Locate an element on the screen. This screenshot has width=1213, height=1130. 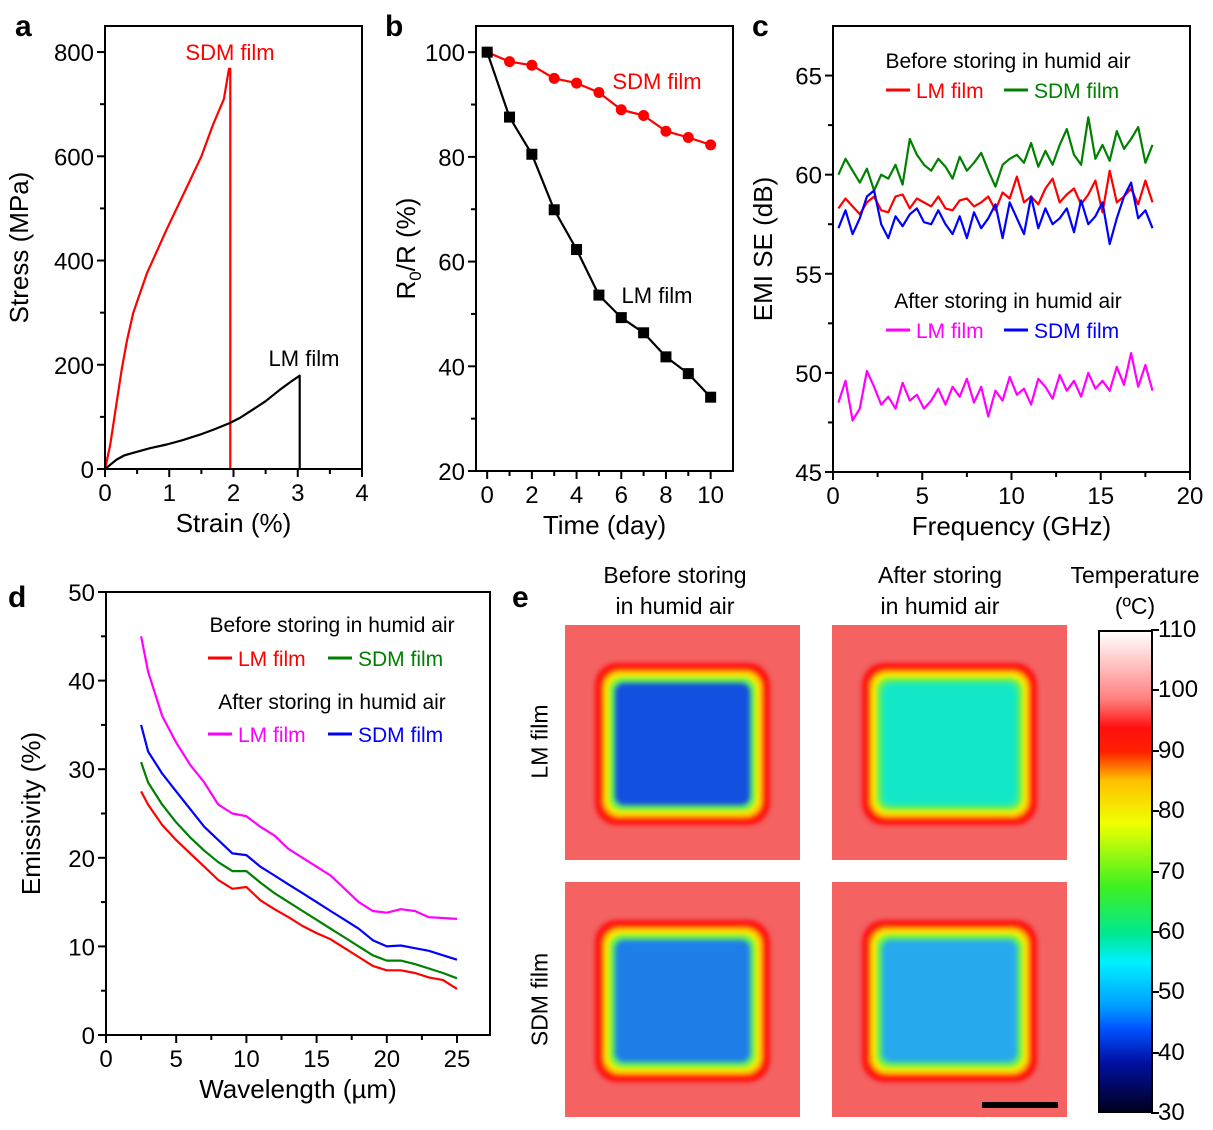
y-tick-label: 10 is located at coordinates (81, 947).